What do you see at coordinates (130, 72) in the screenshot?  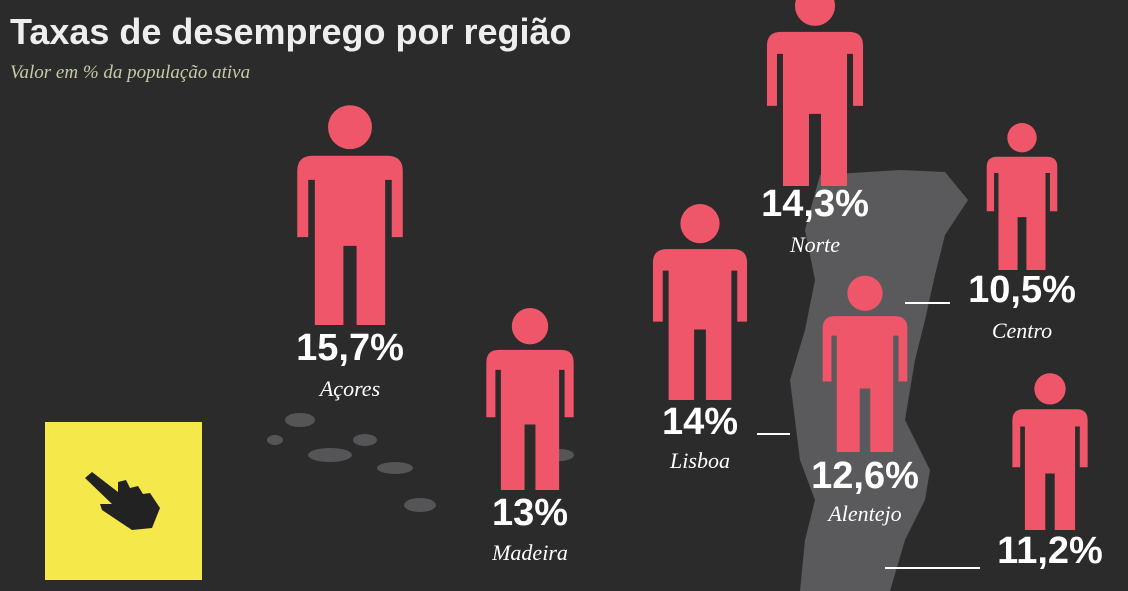 I see `chart-subtitle: Valor em % da população ativa` at bounding box center [130, 72].